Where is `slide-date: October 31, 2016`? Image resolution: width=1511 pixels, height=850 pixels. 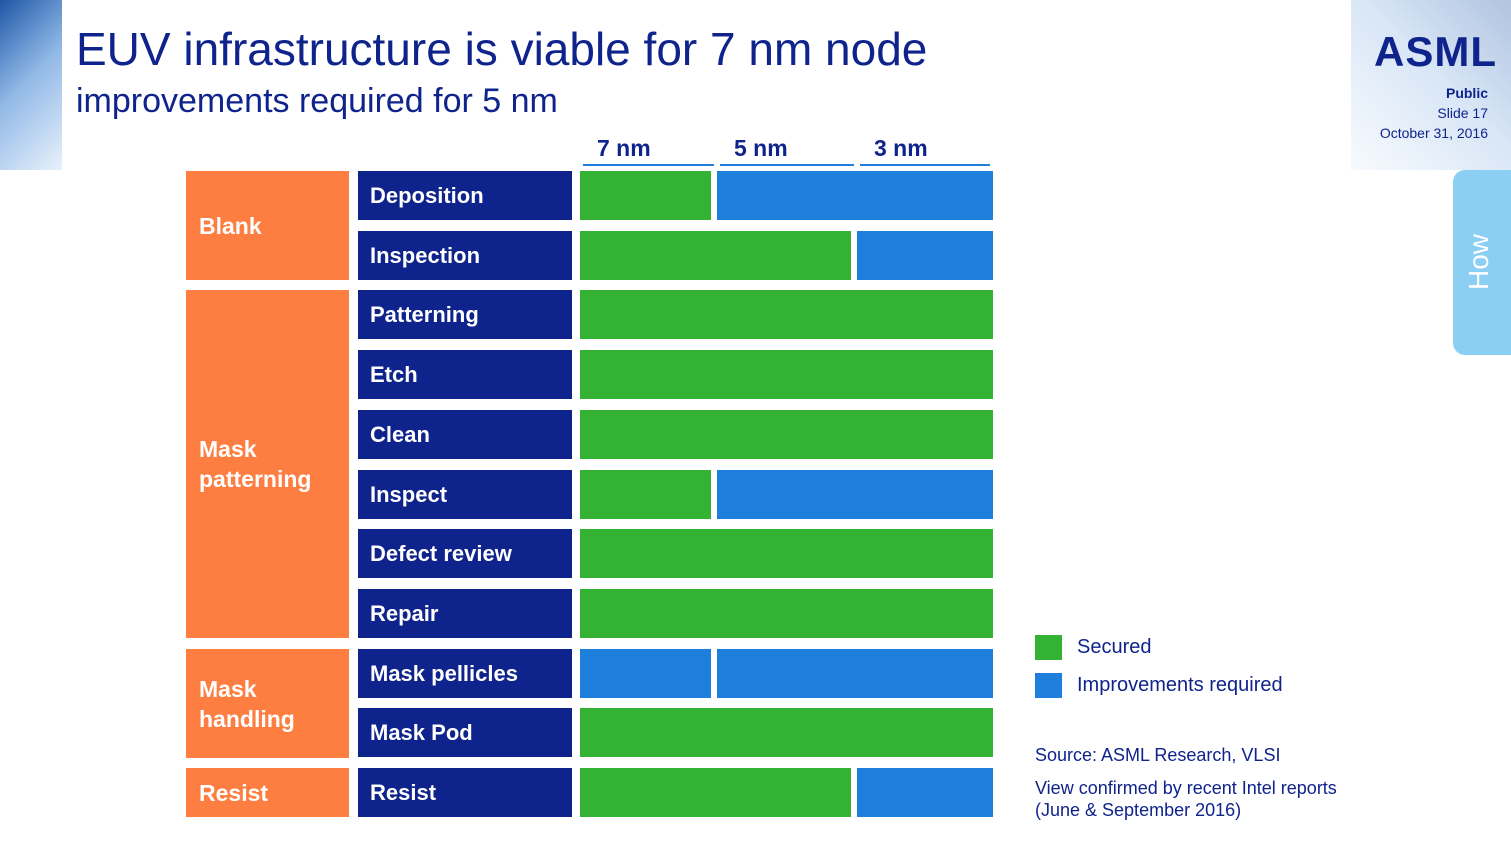
slide-date: October 31, 2016 is located at coordinates (1433, 133).